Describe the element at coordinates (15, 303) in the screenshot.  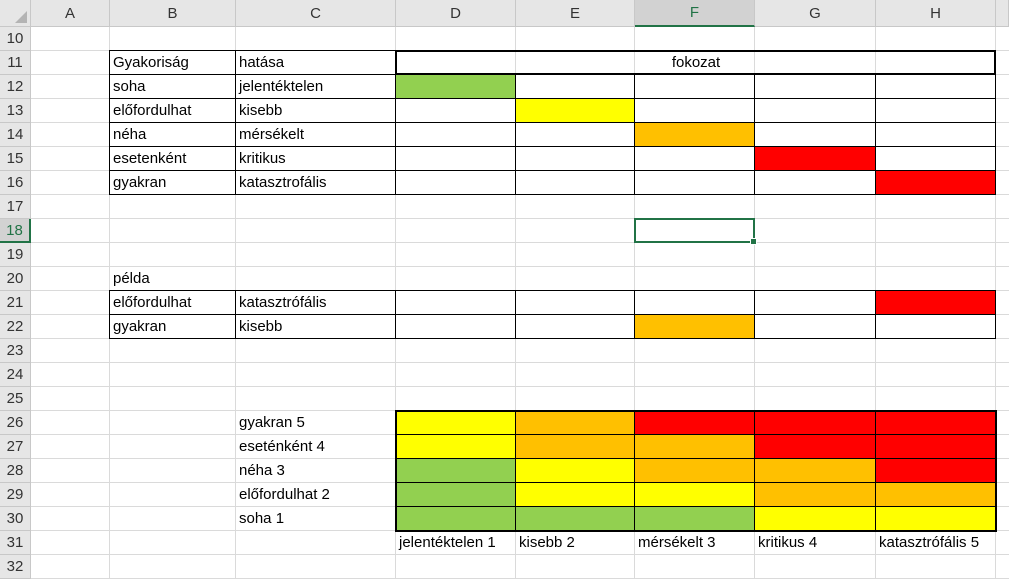
I see `row-header-21: 21` at that location.